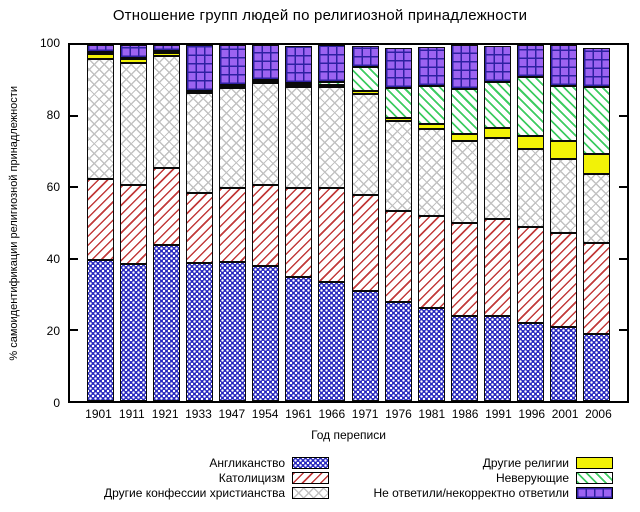 The image size is (640, 512). Describe the element at coordinates (432, 414) in the screenshot. I see `x-tick-label-1981: 1981` at that location.